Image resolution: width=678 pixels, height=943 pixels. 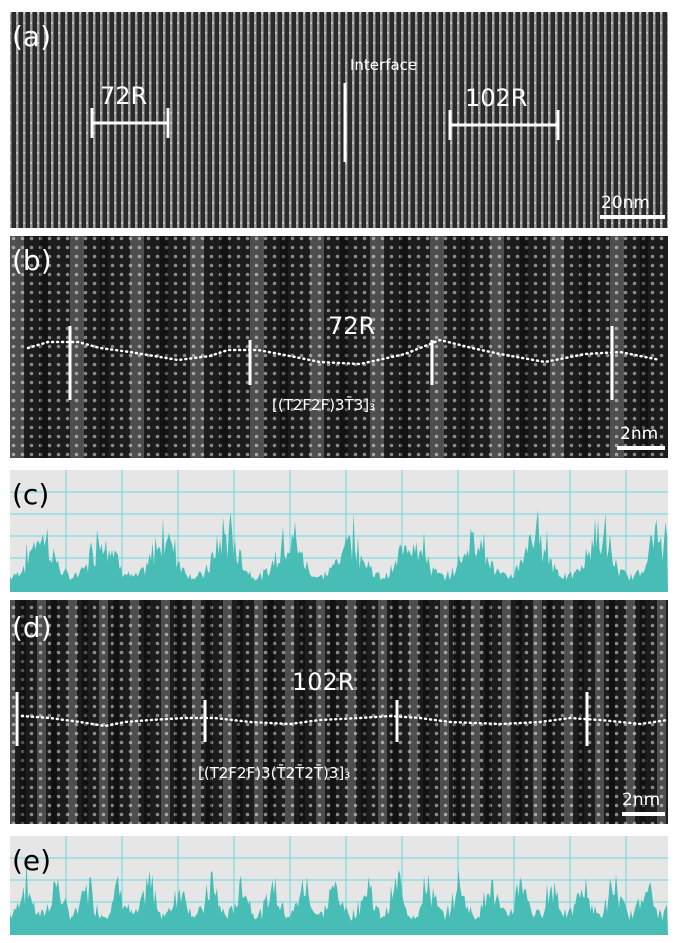 What do you see at coordinates (383, 65) in the screenshot?
I see `interface-label: Interface` at bounding box center [383, 65].